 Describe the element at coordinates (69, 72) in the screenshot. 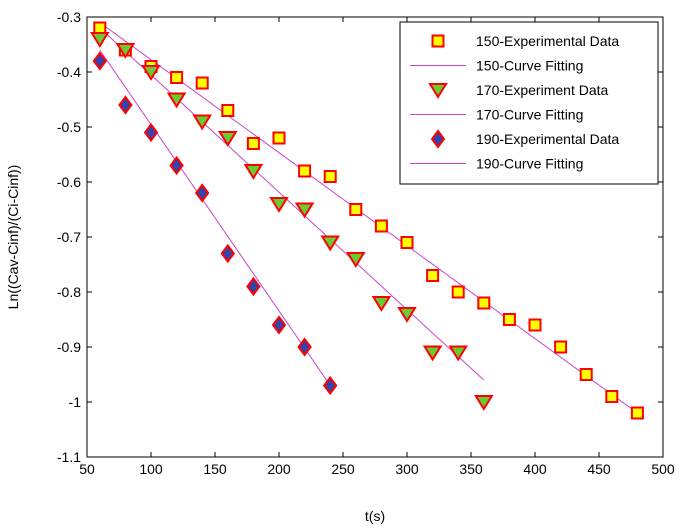

I see `y-tick-label: -0.4` at that location.